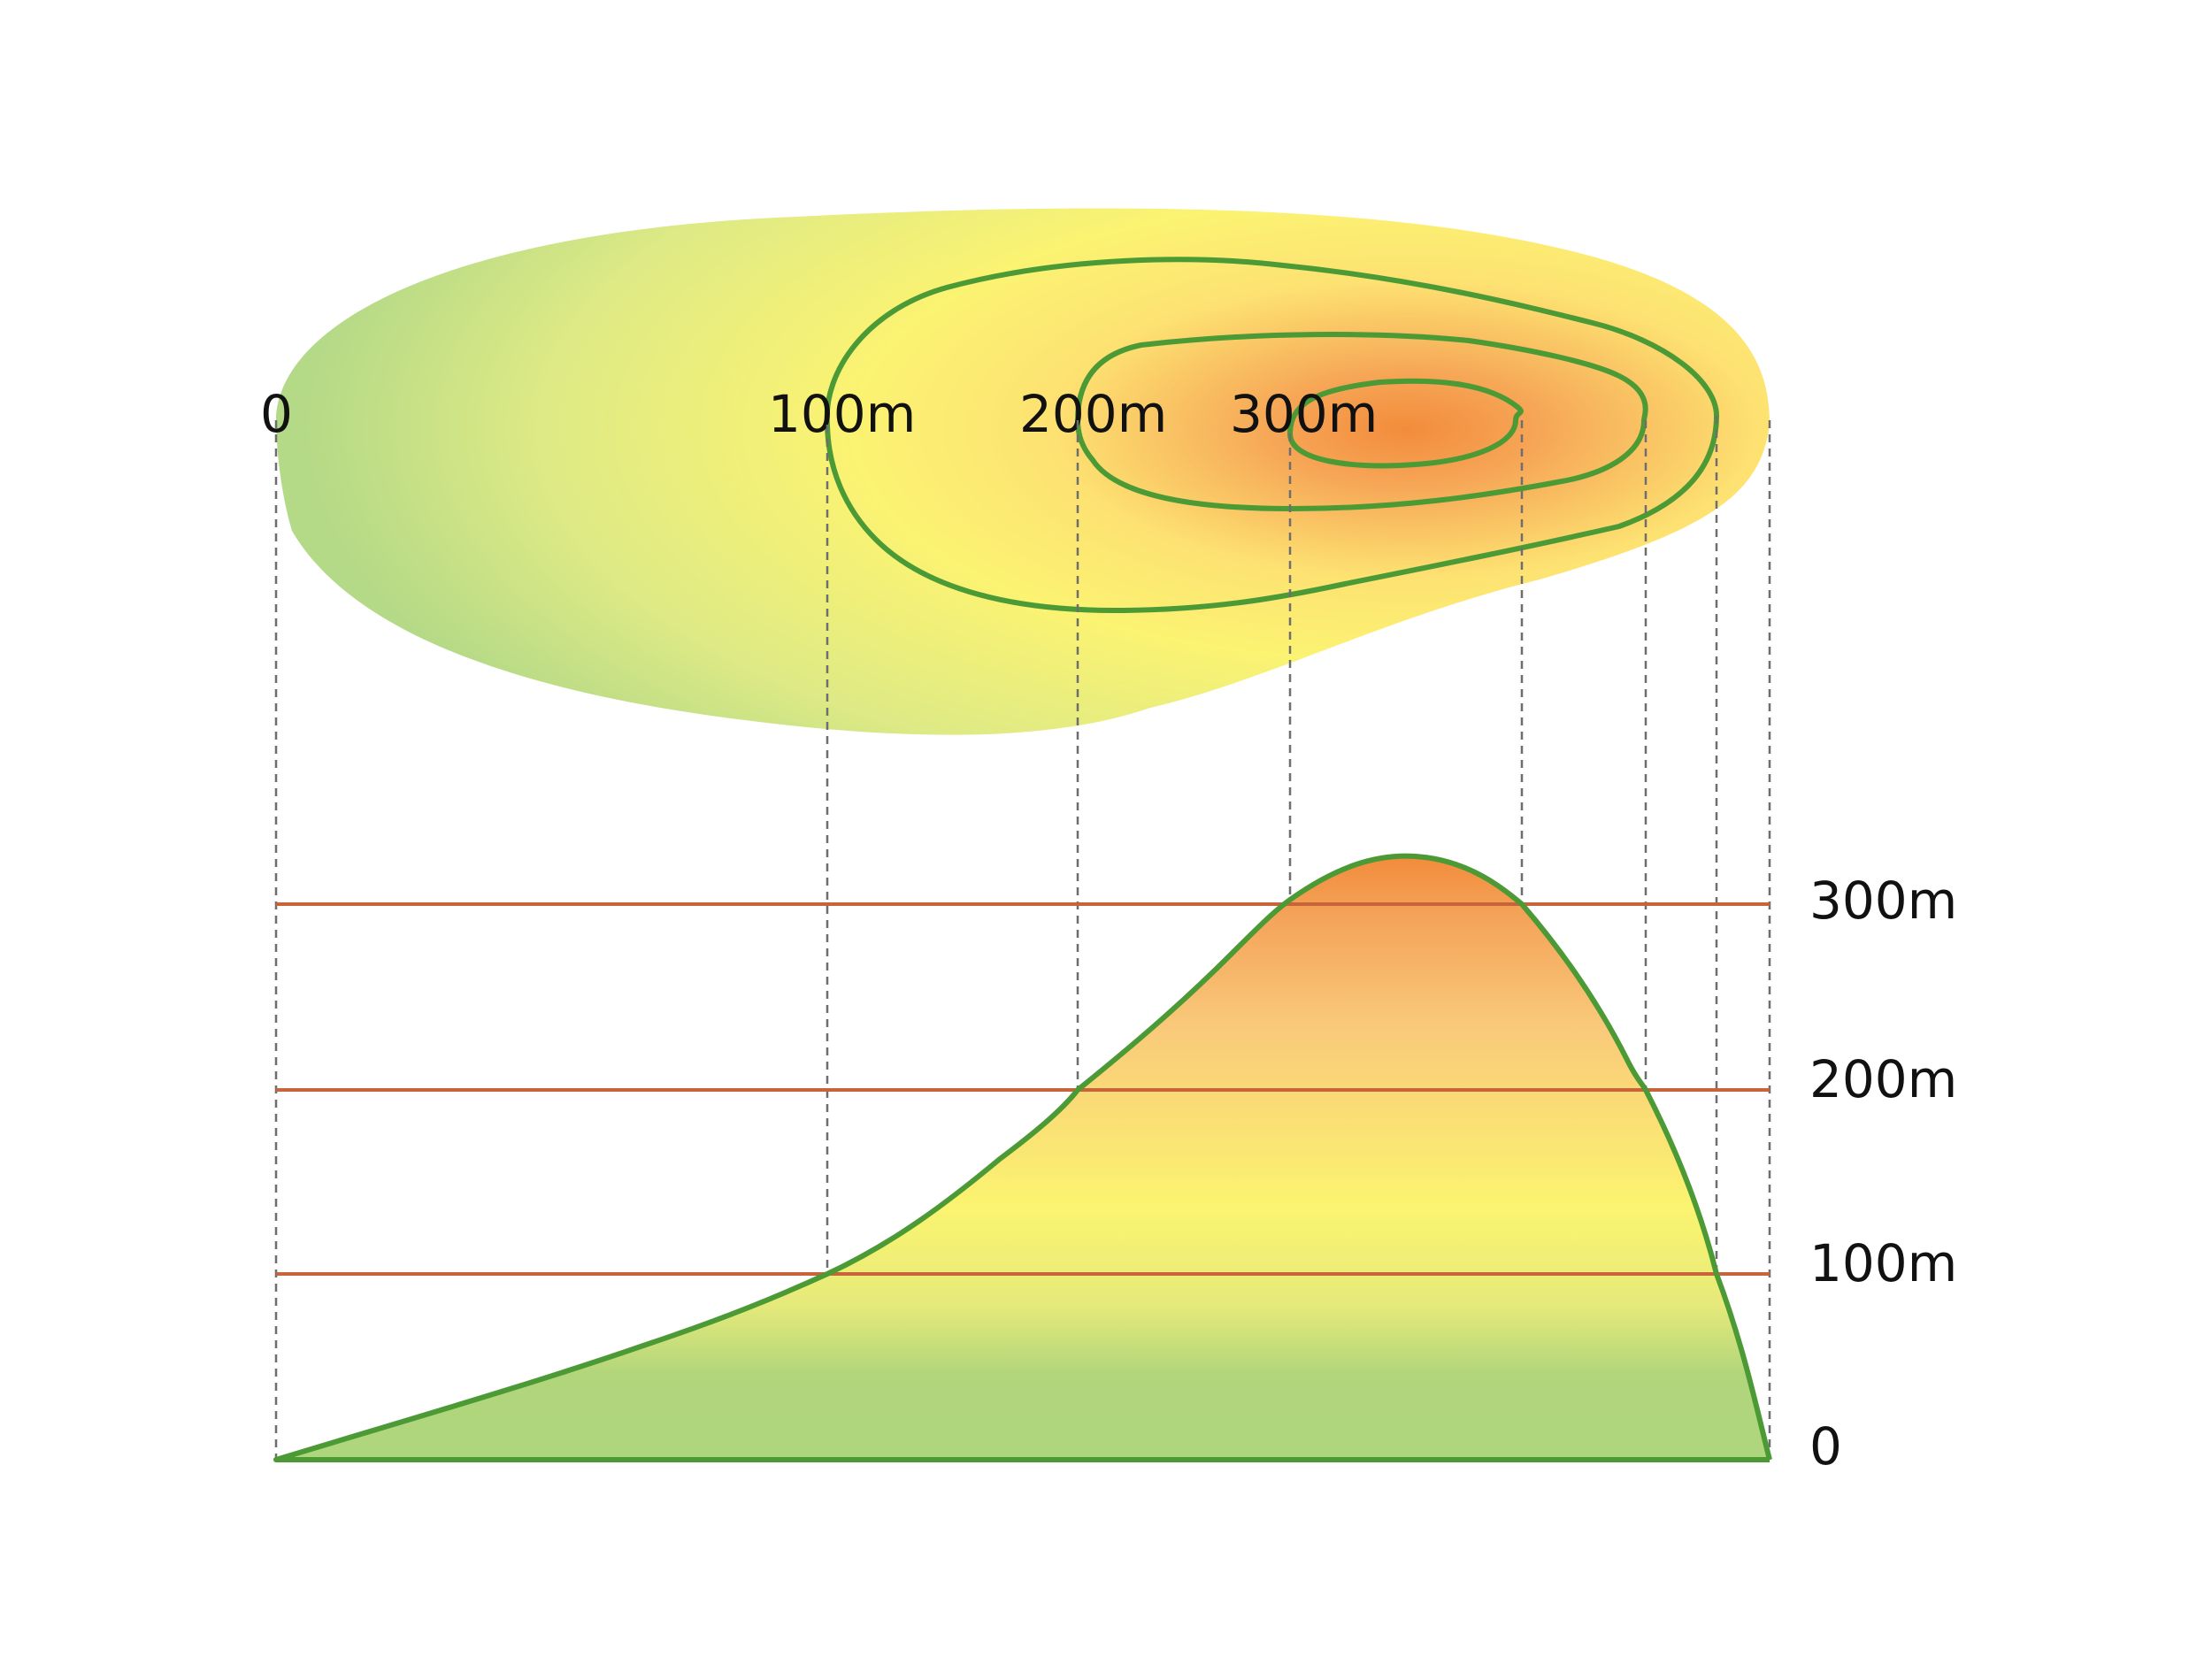  Describe the element at coordinates (1406, 423) in the screenshot. I see `contour-300m` at that location.